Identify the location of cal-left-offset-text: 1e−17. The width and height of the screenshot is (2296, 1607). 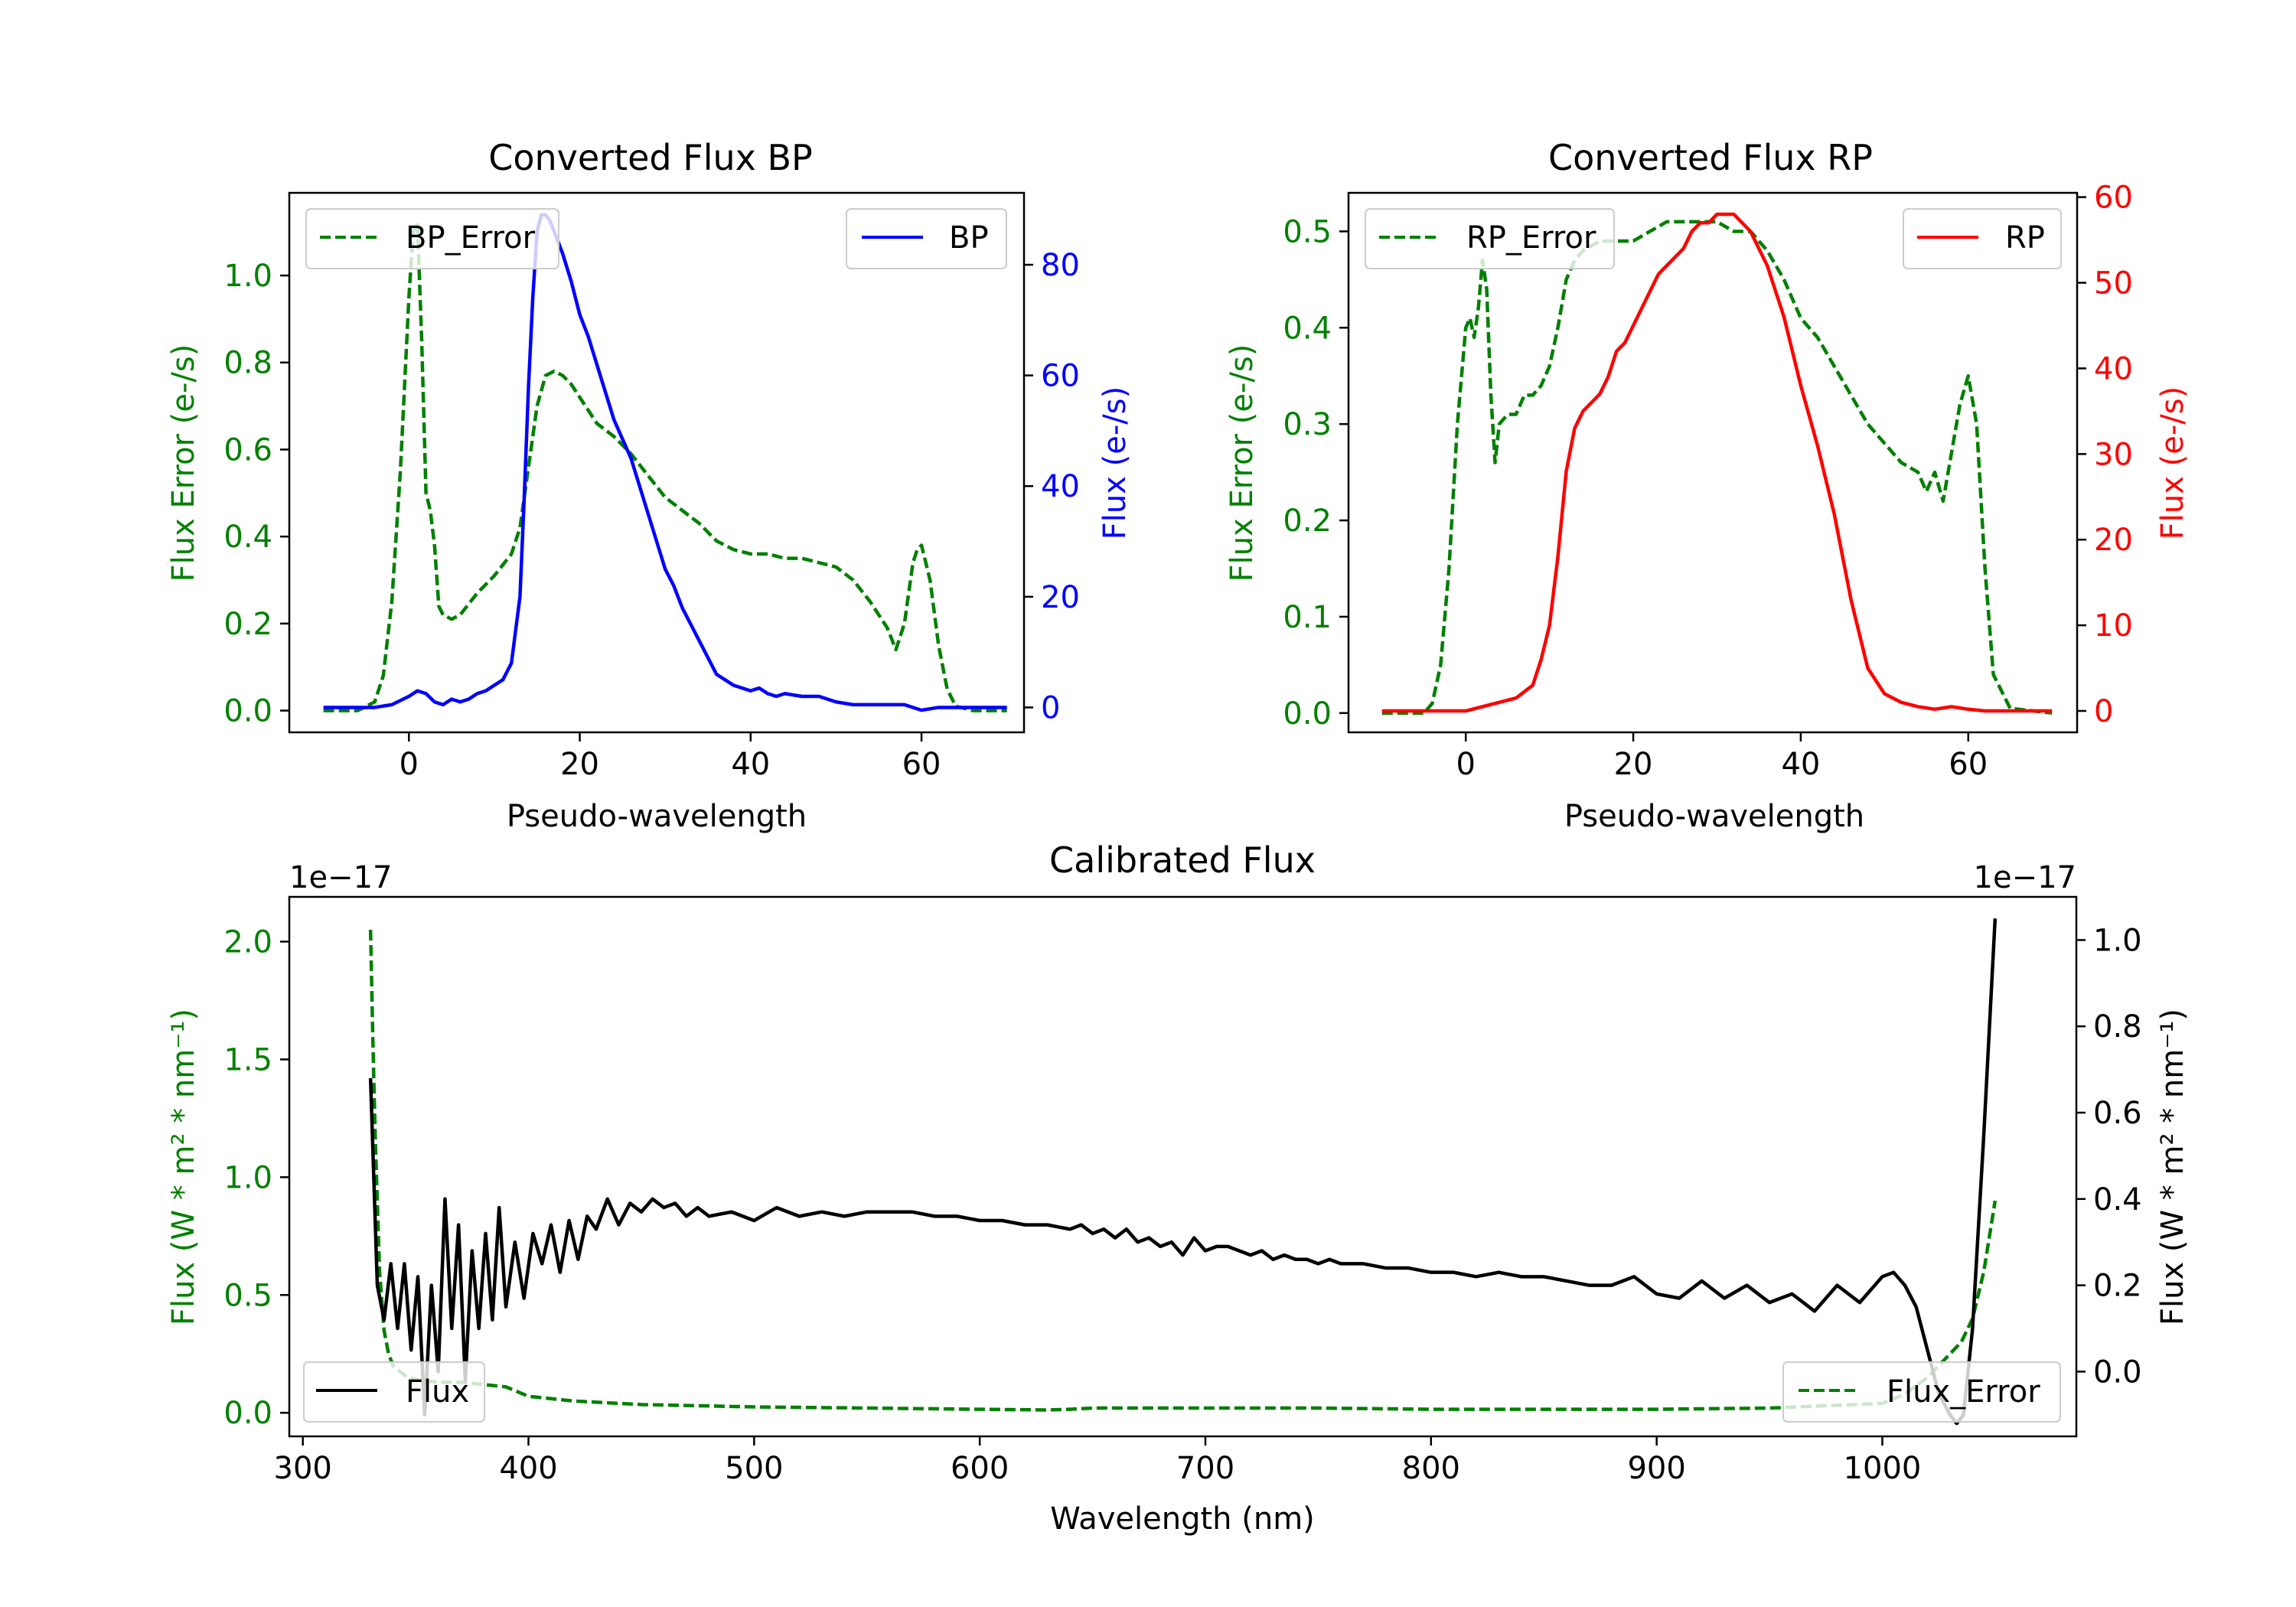
(340, 878).